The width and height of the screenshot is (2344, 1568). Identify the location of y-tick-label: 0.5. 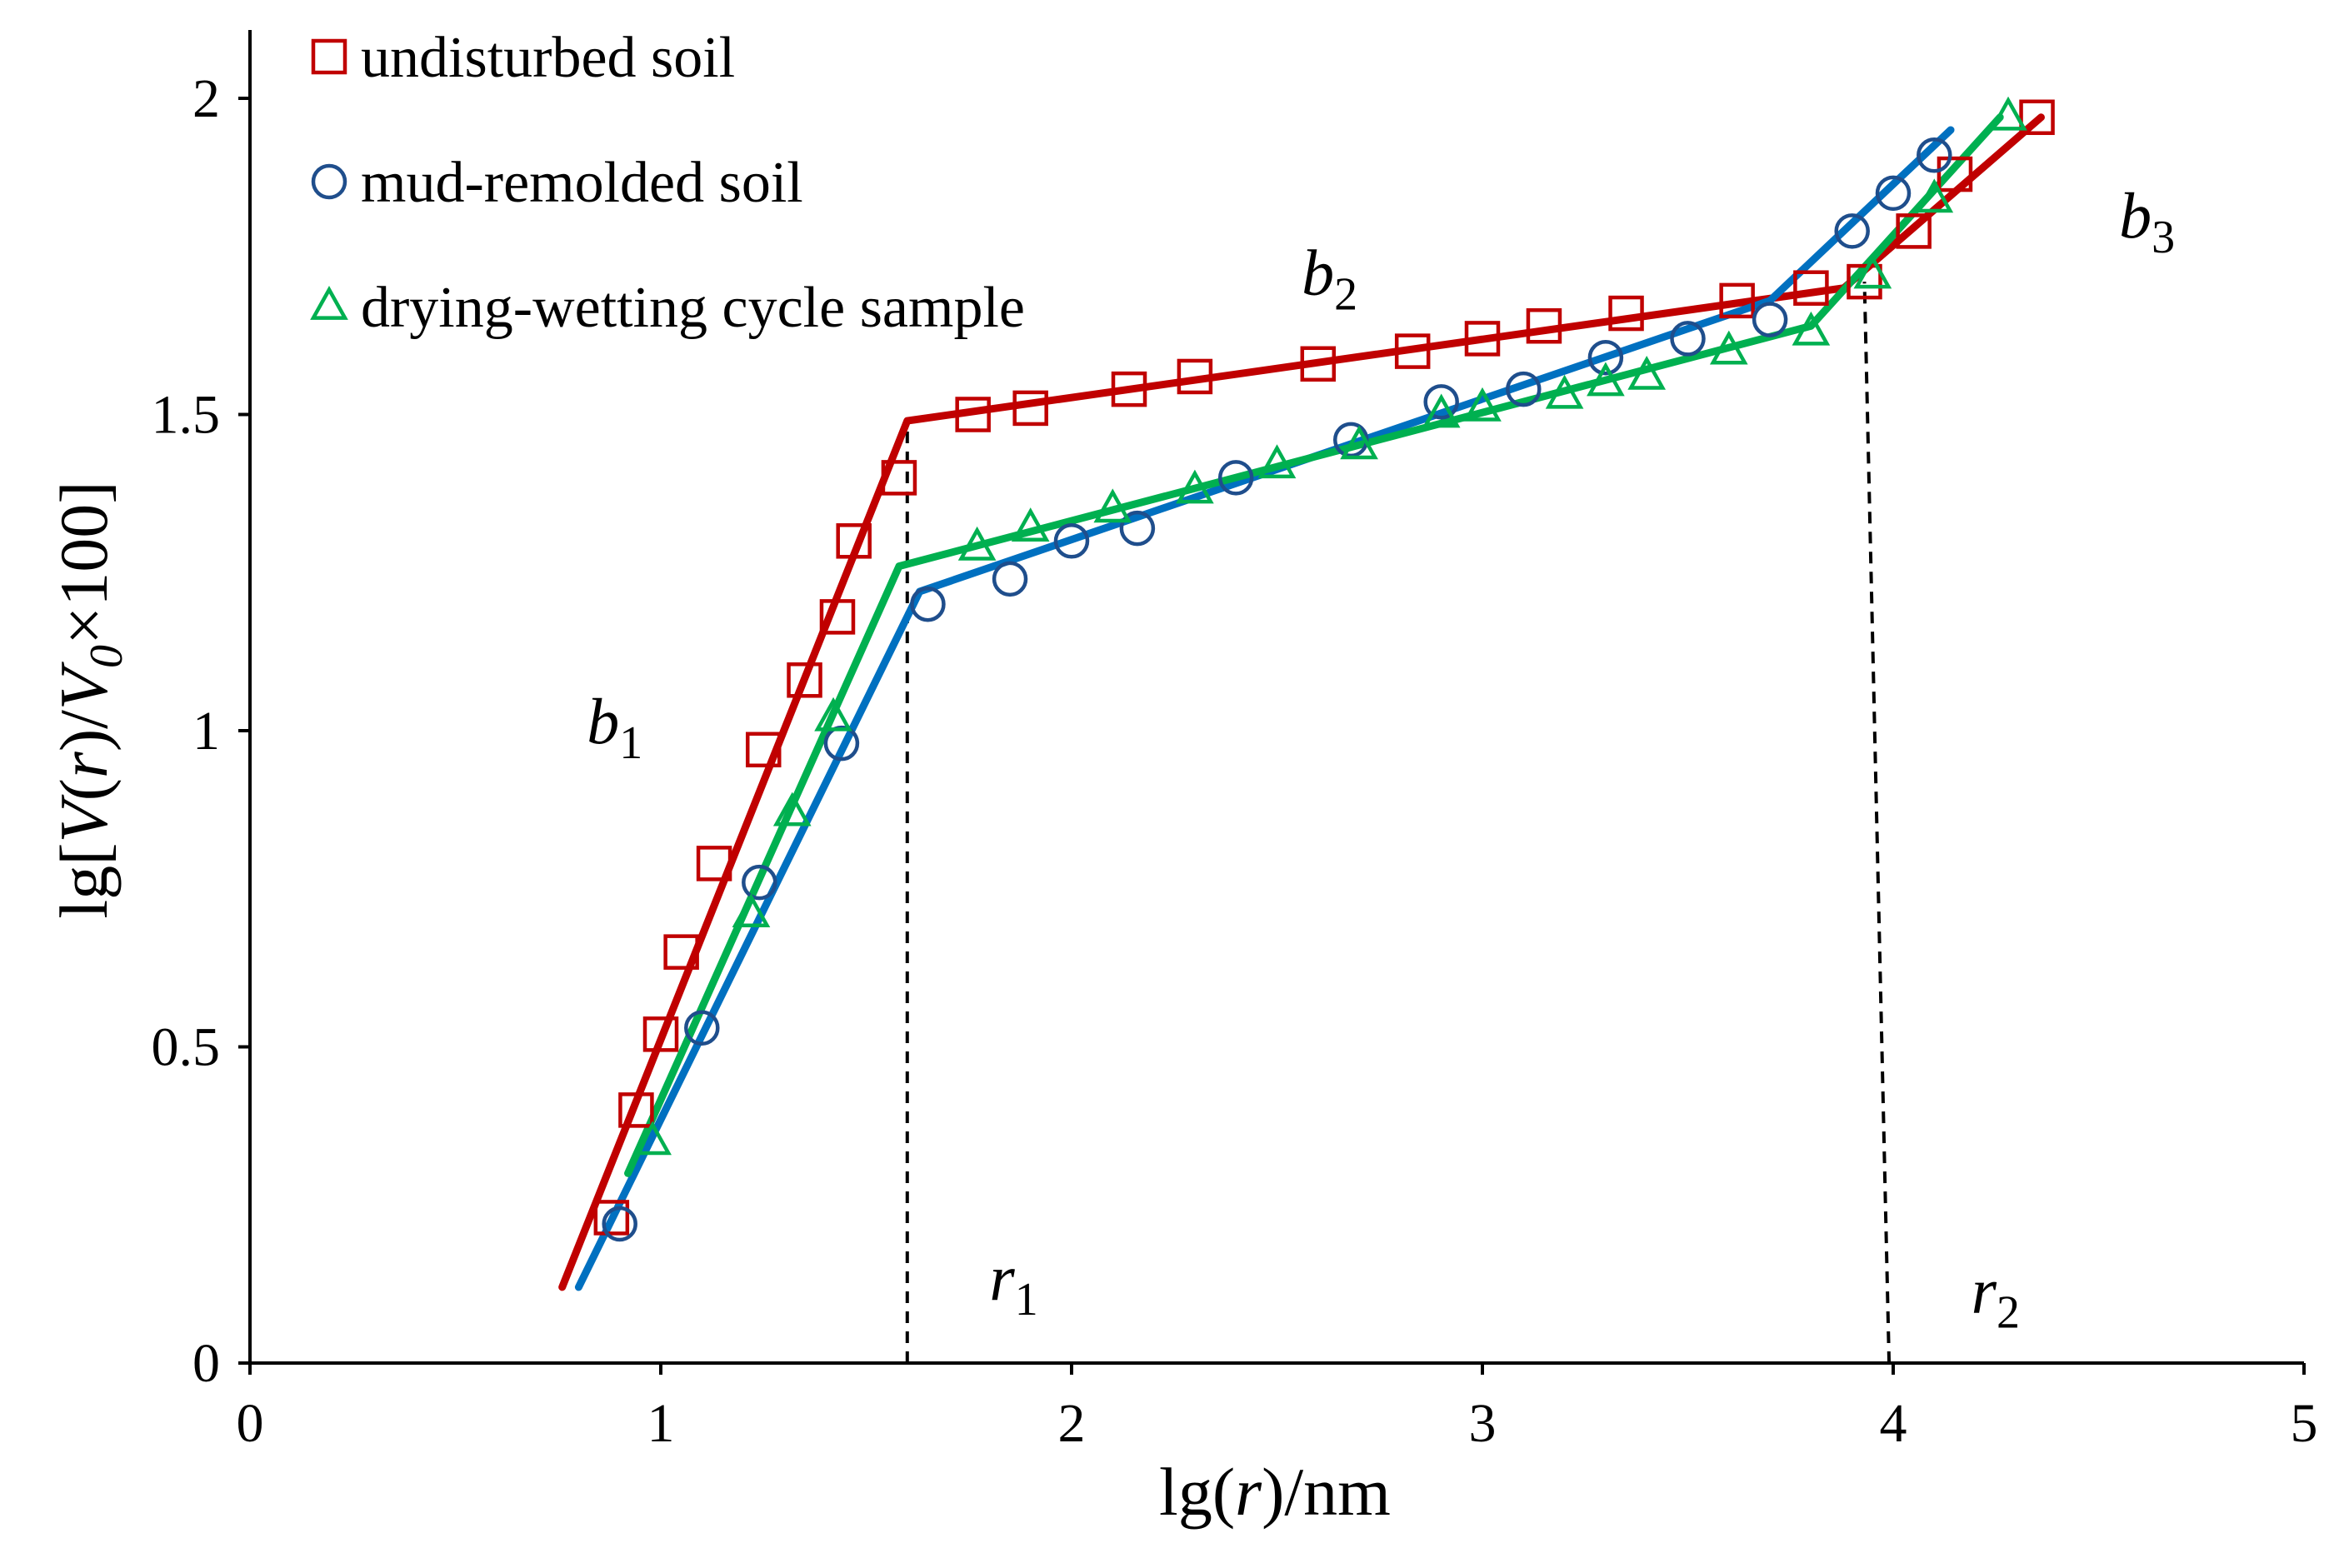
(187, 1047).